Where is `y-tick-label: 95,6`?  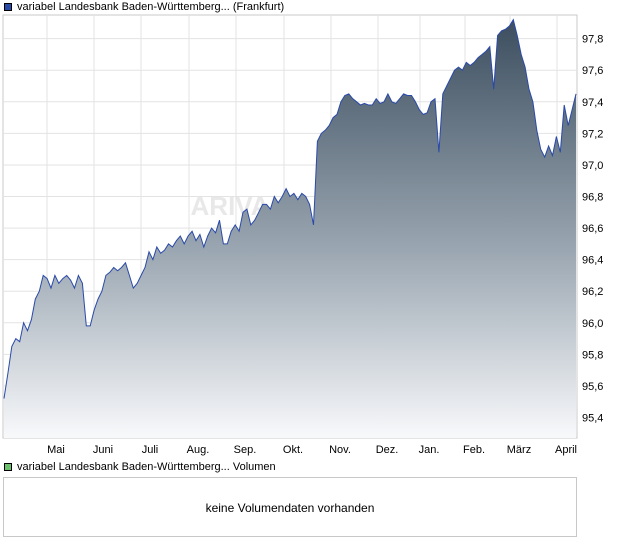 y-tick-label: 95,6 is located at coordinates (592, 387).